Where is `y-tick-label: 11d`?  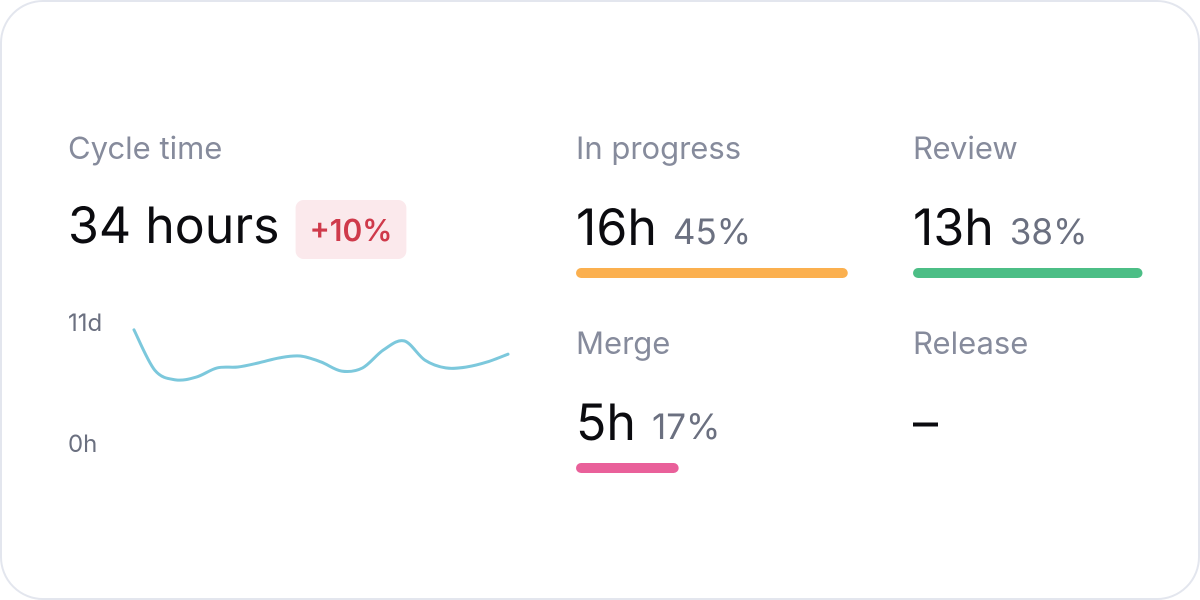 y-tick-label: 11d is located at coordinates (85, 322).